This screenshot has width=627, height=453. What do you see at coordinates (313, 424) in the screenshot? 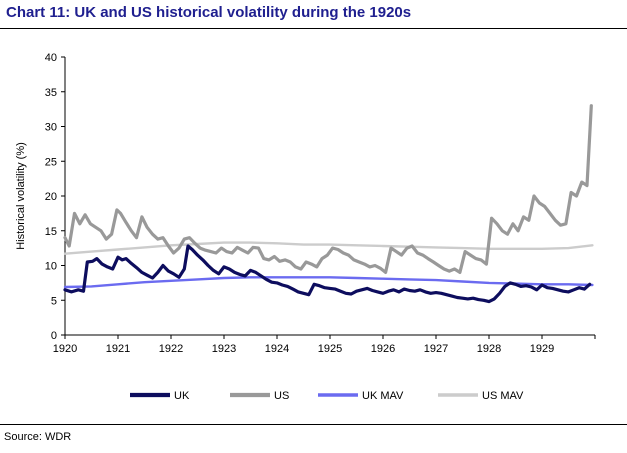
I see `bottom-rule` at bounding box center [313, 424].